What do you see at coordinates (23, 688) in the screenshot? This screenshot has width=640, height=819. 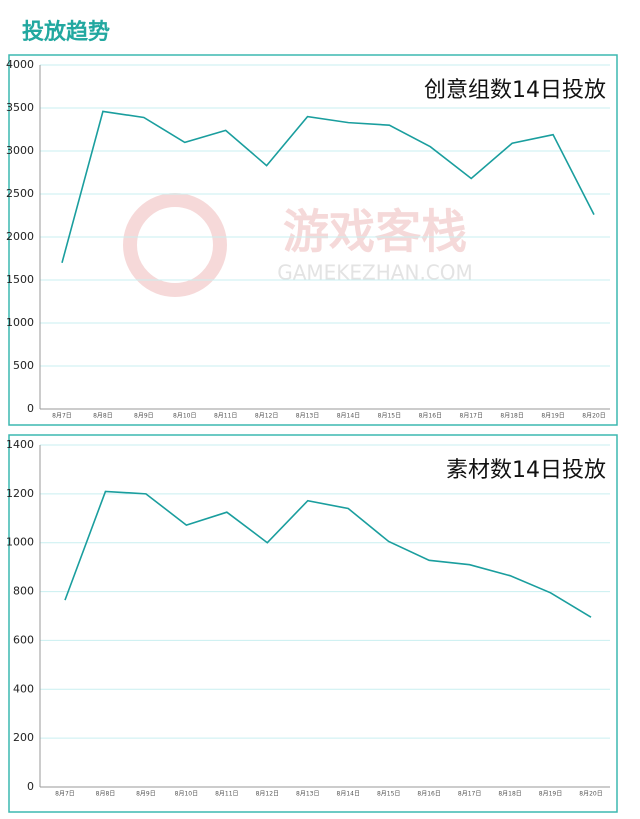 I see `y-tick-label: 400` at bounding box center [23, 688].